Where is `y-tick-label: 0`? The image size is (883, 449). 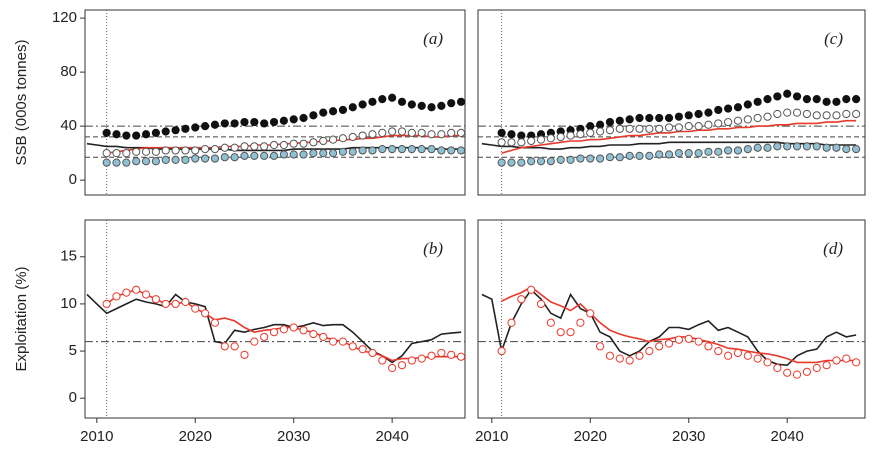 y-tick-label: 0 is located at coordinates (73, 179).